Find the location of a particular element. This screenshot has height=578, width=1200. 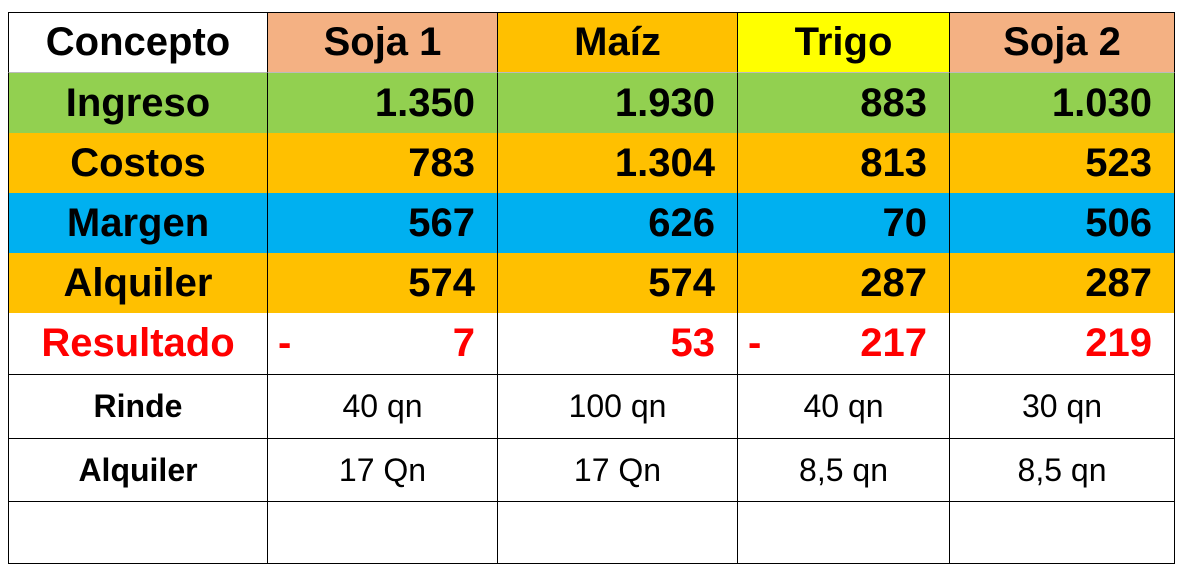

cell-text: Margen is located at coordinates (138, 222).